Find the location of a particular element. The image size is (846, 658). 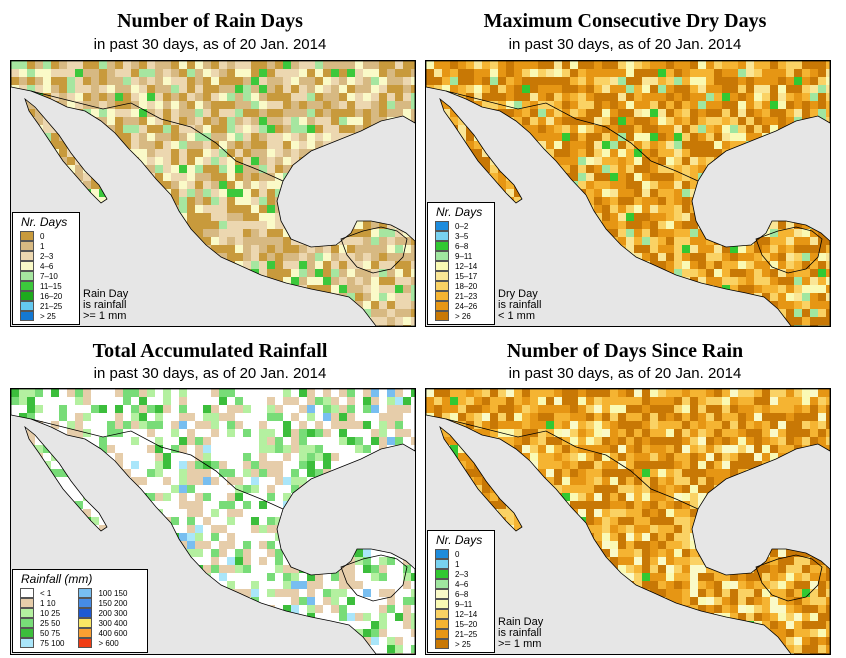

legend: Nr. Days 0 1 2–3 4–6 7–10 11–15 16–20 21–25 > 25 is located at coordinates (46, 268).